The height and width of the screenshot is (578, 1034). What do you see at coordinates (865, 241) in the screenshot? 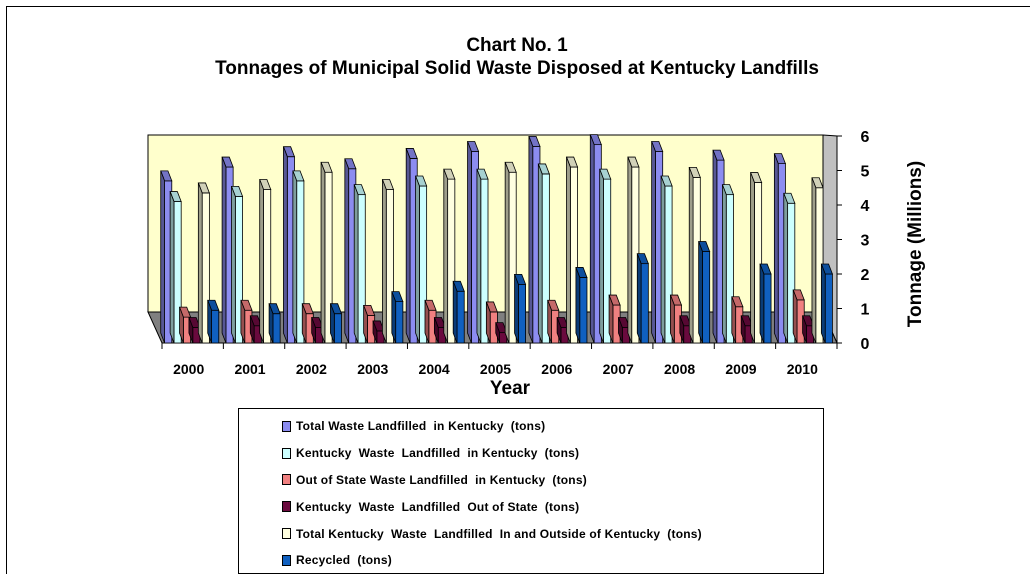
I see `y-tick-label: 3` at bounding box center [865, 241].